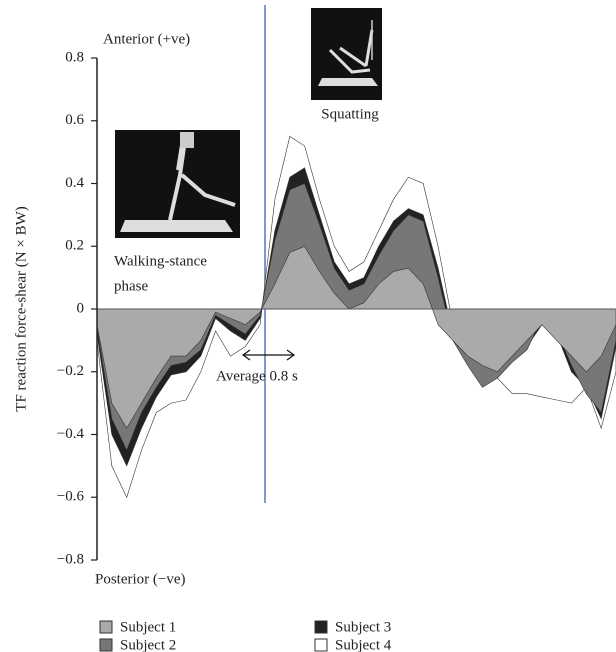 The image size is (616, 652). Describe the element at coordinates (268, 355) in the screenshot. I see `duration-arrow` at that location.